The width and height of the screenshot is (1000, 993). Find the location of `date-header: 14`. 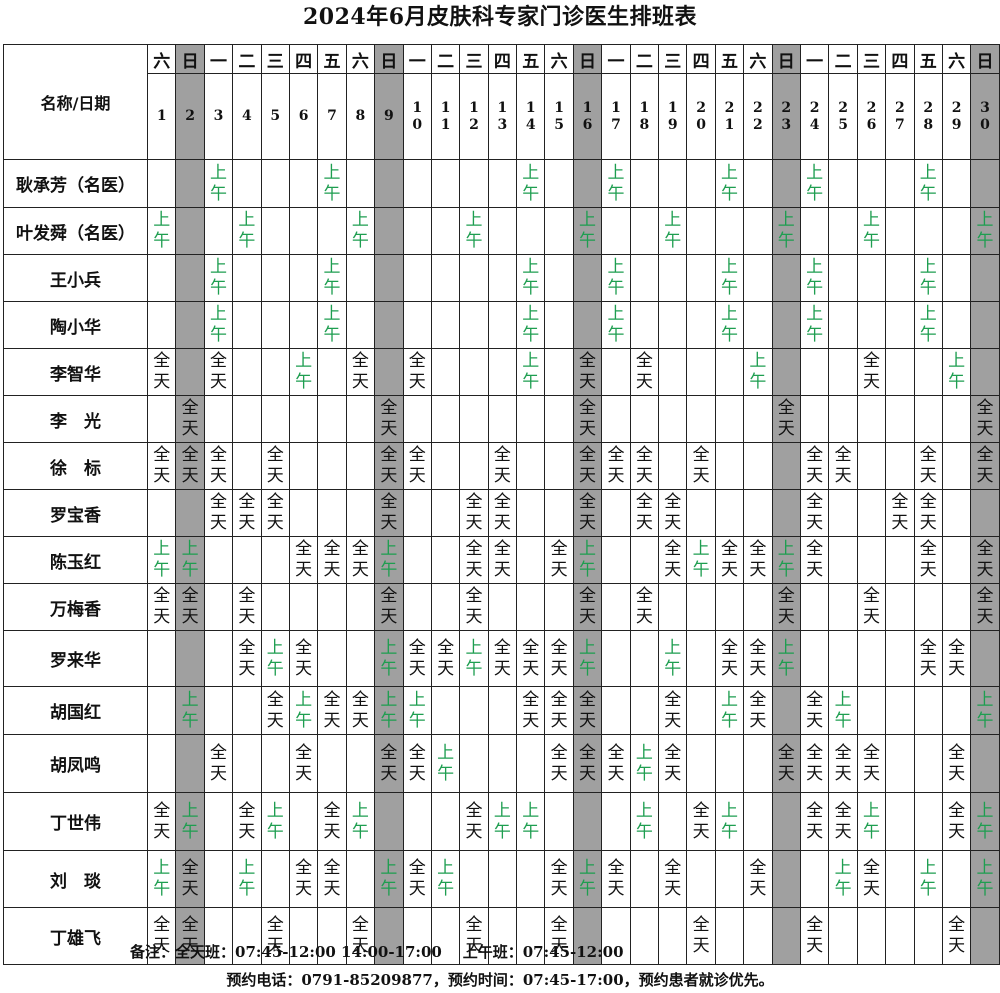

date-header: 14 is located at coordinates (531, 116).